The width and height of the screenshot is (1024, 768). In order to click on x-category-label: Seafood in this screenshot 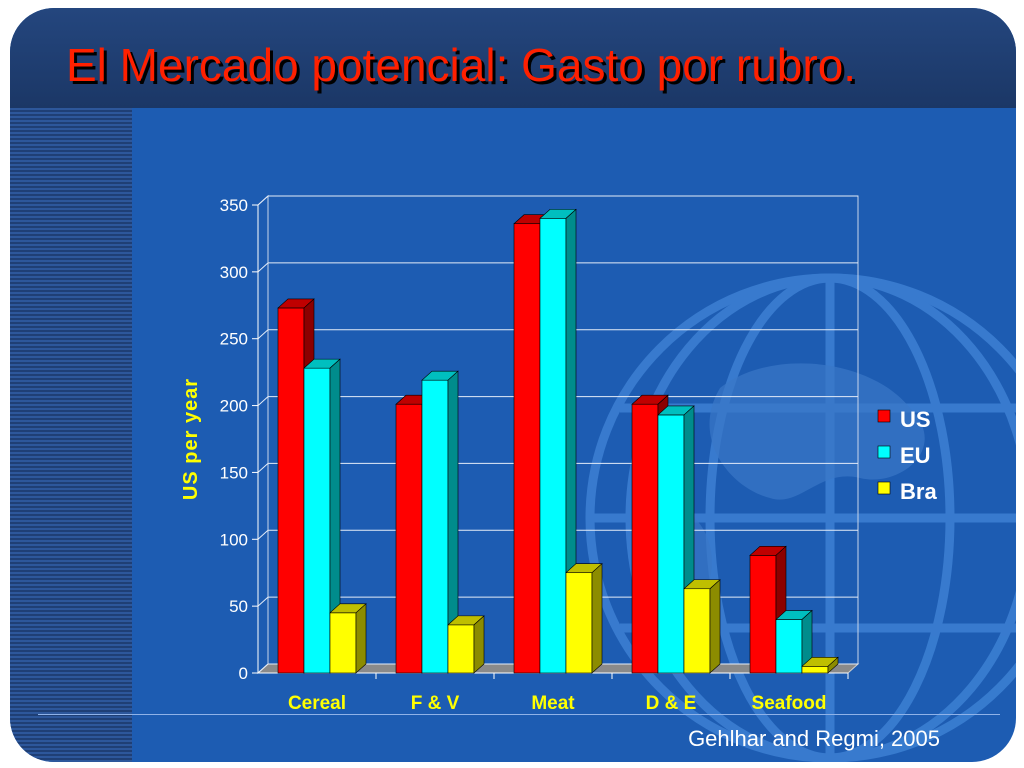, I will do `click(789, 703)`.